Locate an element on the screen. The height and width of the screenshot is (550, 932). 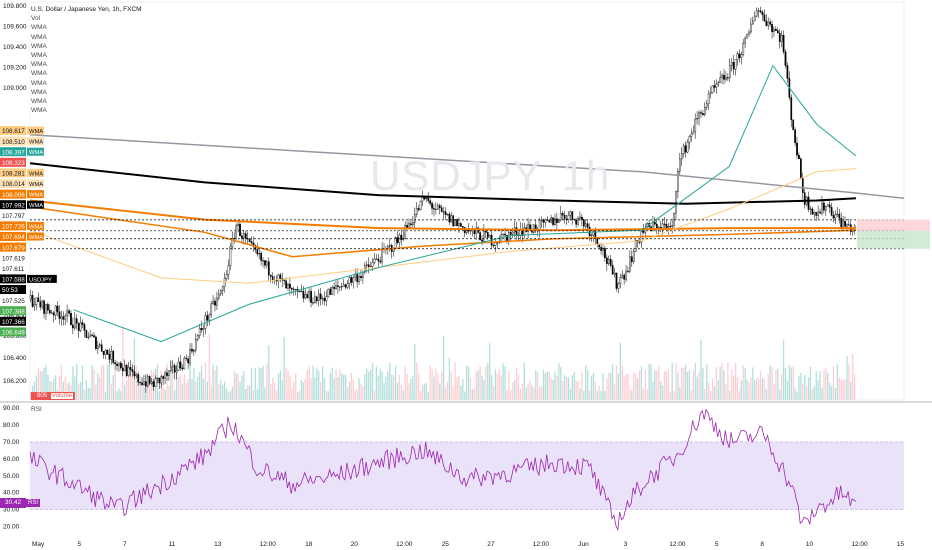
legend-wma-10: WMA is located at coordinates (39, 111).